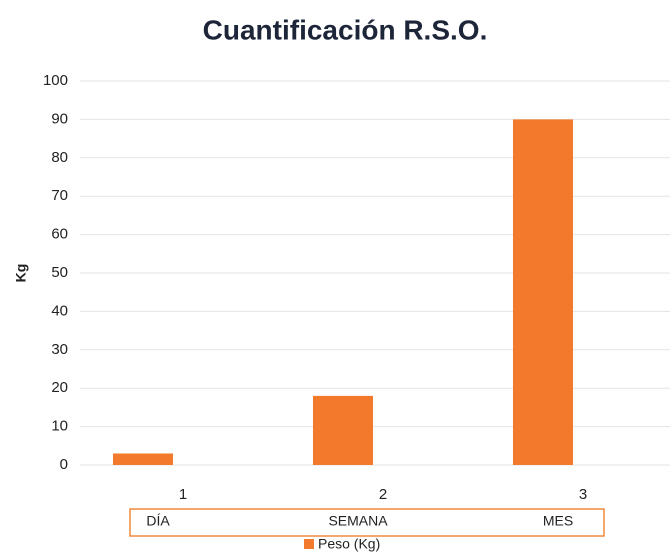 This screenshot has width=670, height=556. Describe the element at coordinates (183, 494) in the screenshot. I see `x-tick-label: 1` at that location.